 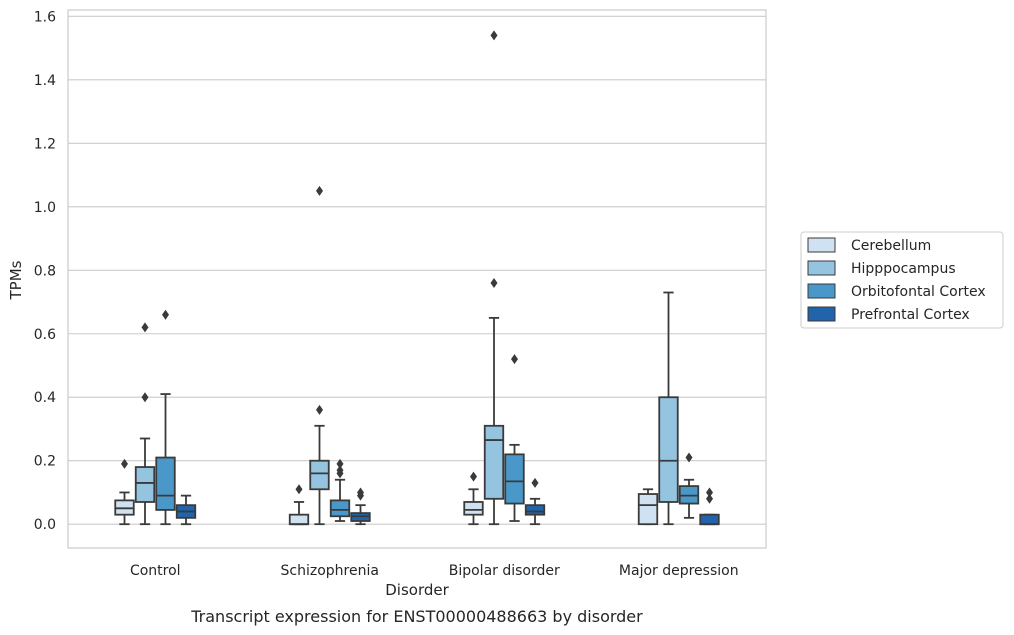 I want to click on legend-label: Hipppocampus, so click(x=903, y=269).